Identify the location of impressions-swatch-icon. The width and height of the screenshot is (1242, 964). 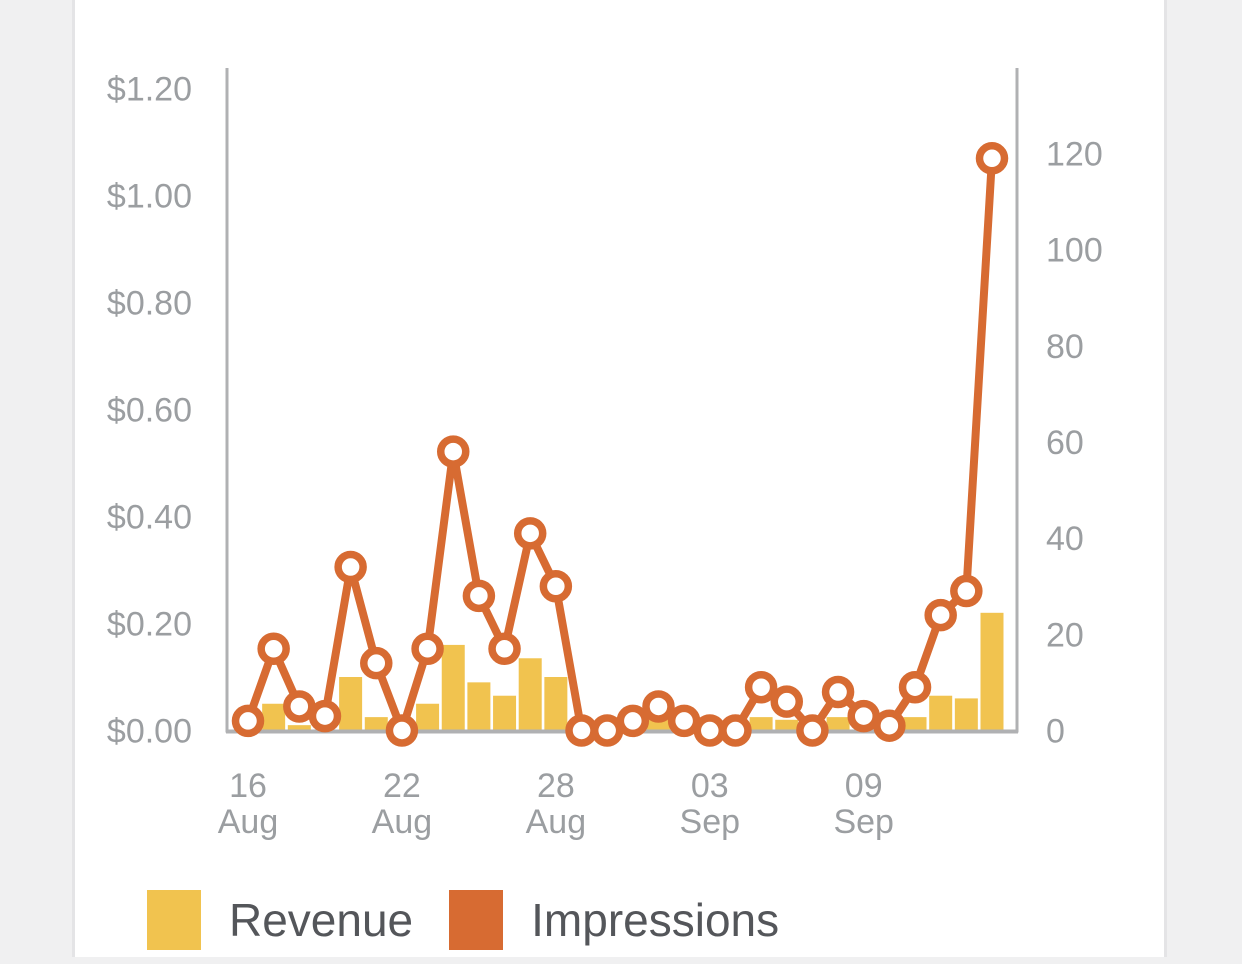
(476, 920).